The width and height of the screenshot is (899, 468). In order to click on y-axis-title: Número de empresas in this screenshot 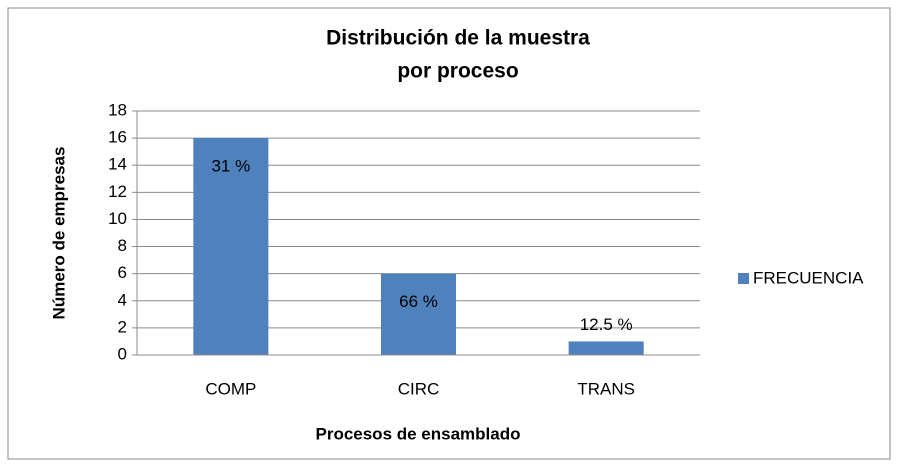, I will do `click(58, 233)`.